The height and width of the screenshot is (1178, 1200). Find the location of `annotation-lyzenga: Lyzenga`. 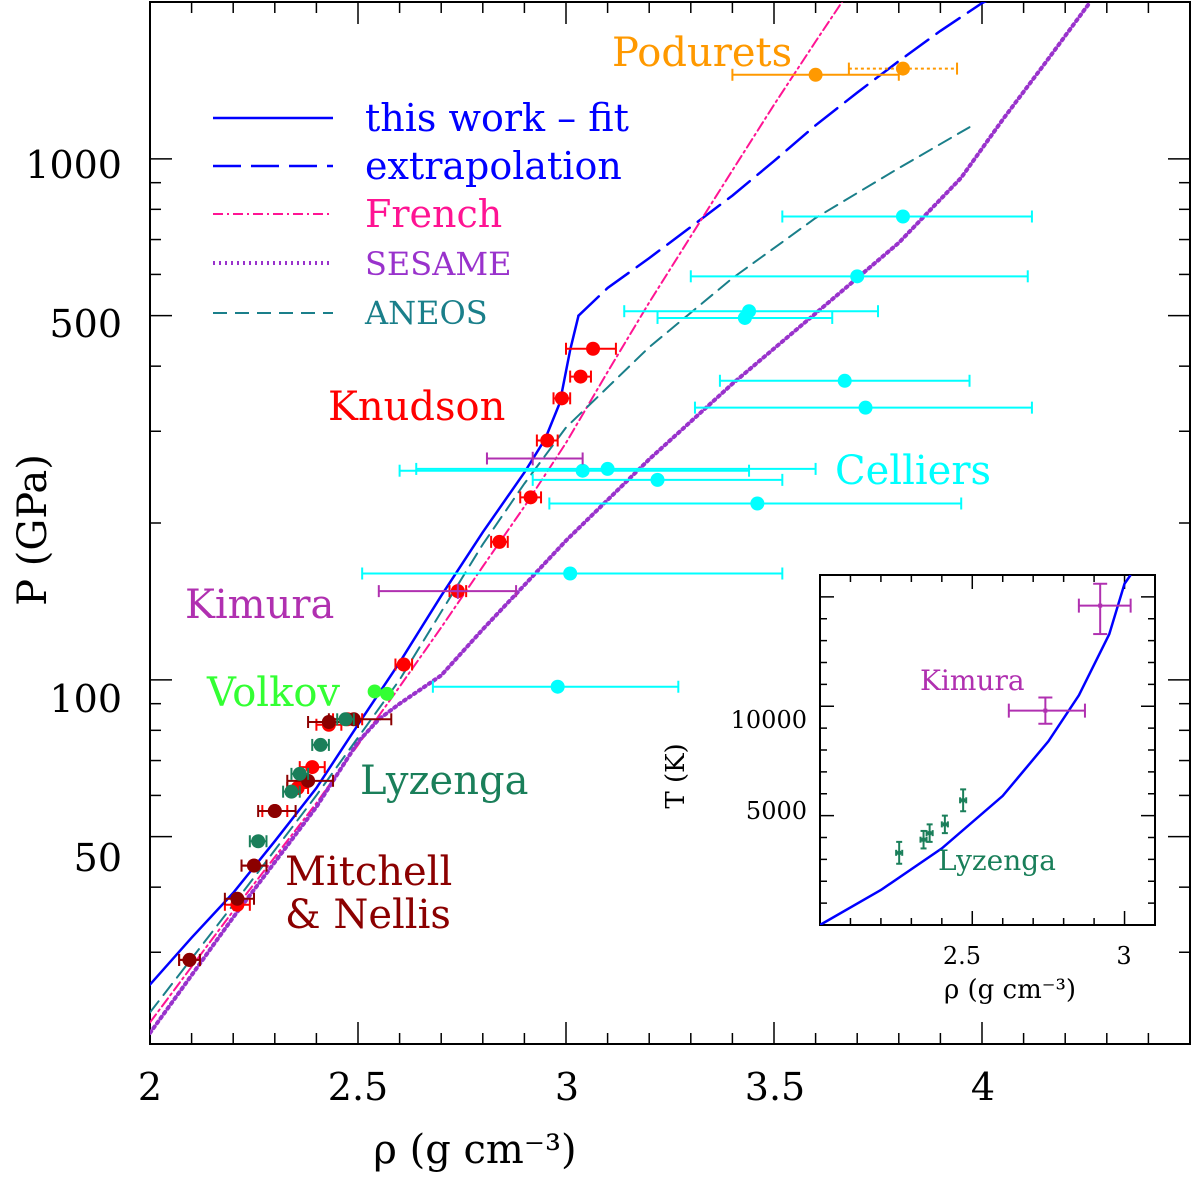

annotation-lyzenga: Lyzenga is located at coordinates (444, 781).